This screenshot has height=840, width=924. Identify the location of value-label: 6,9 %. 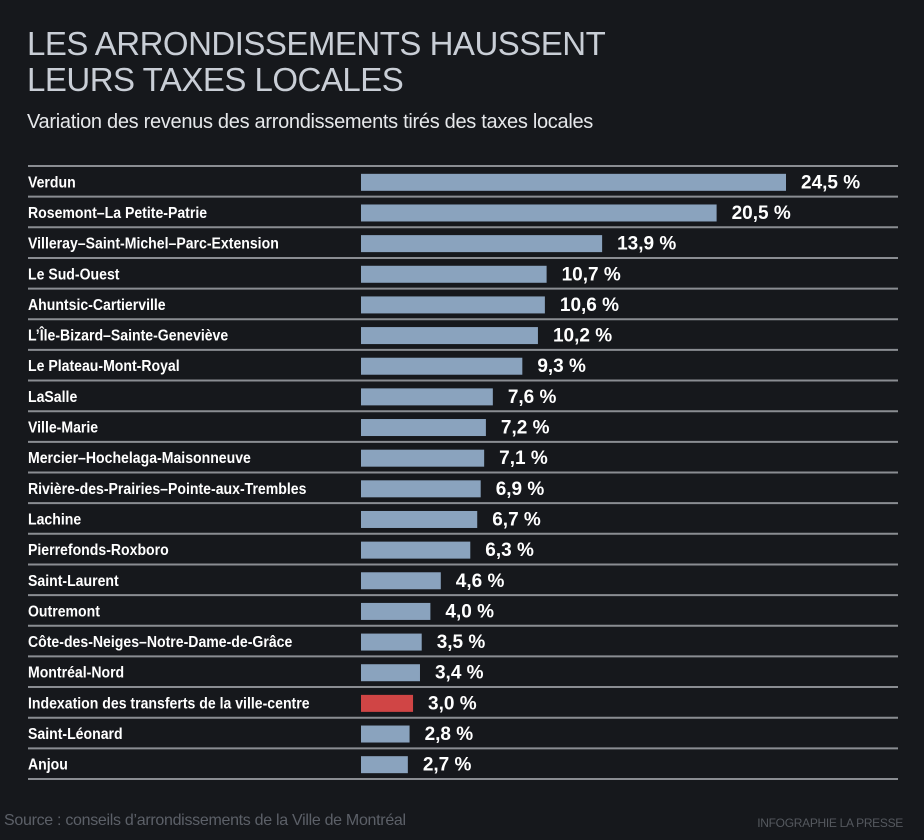
(520, 489).